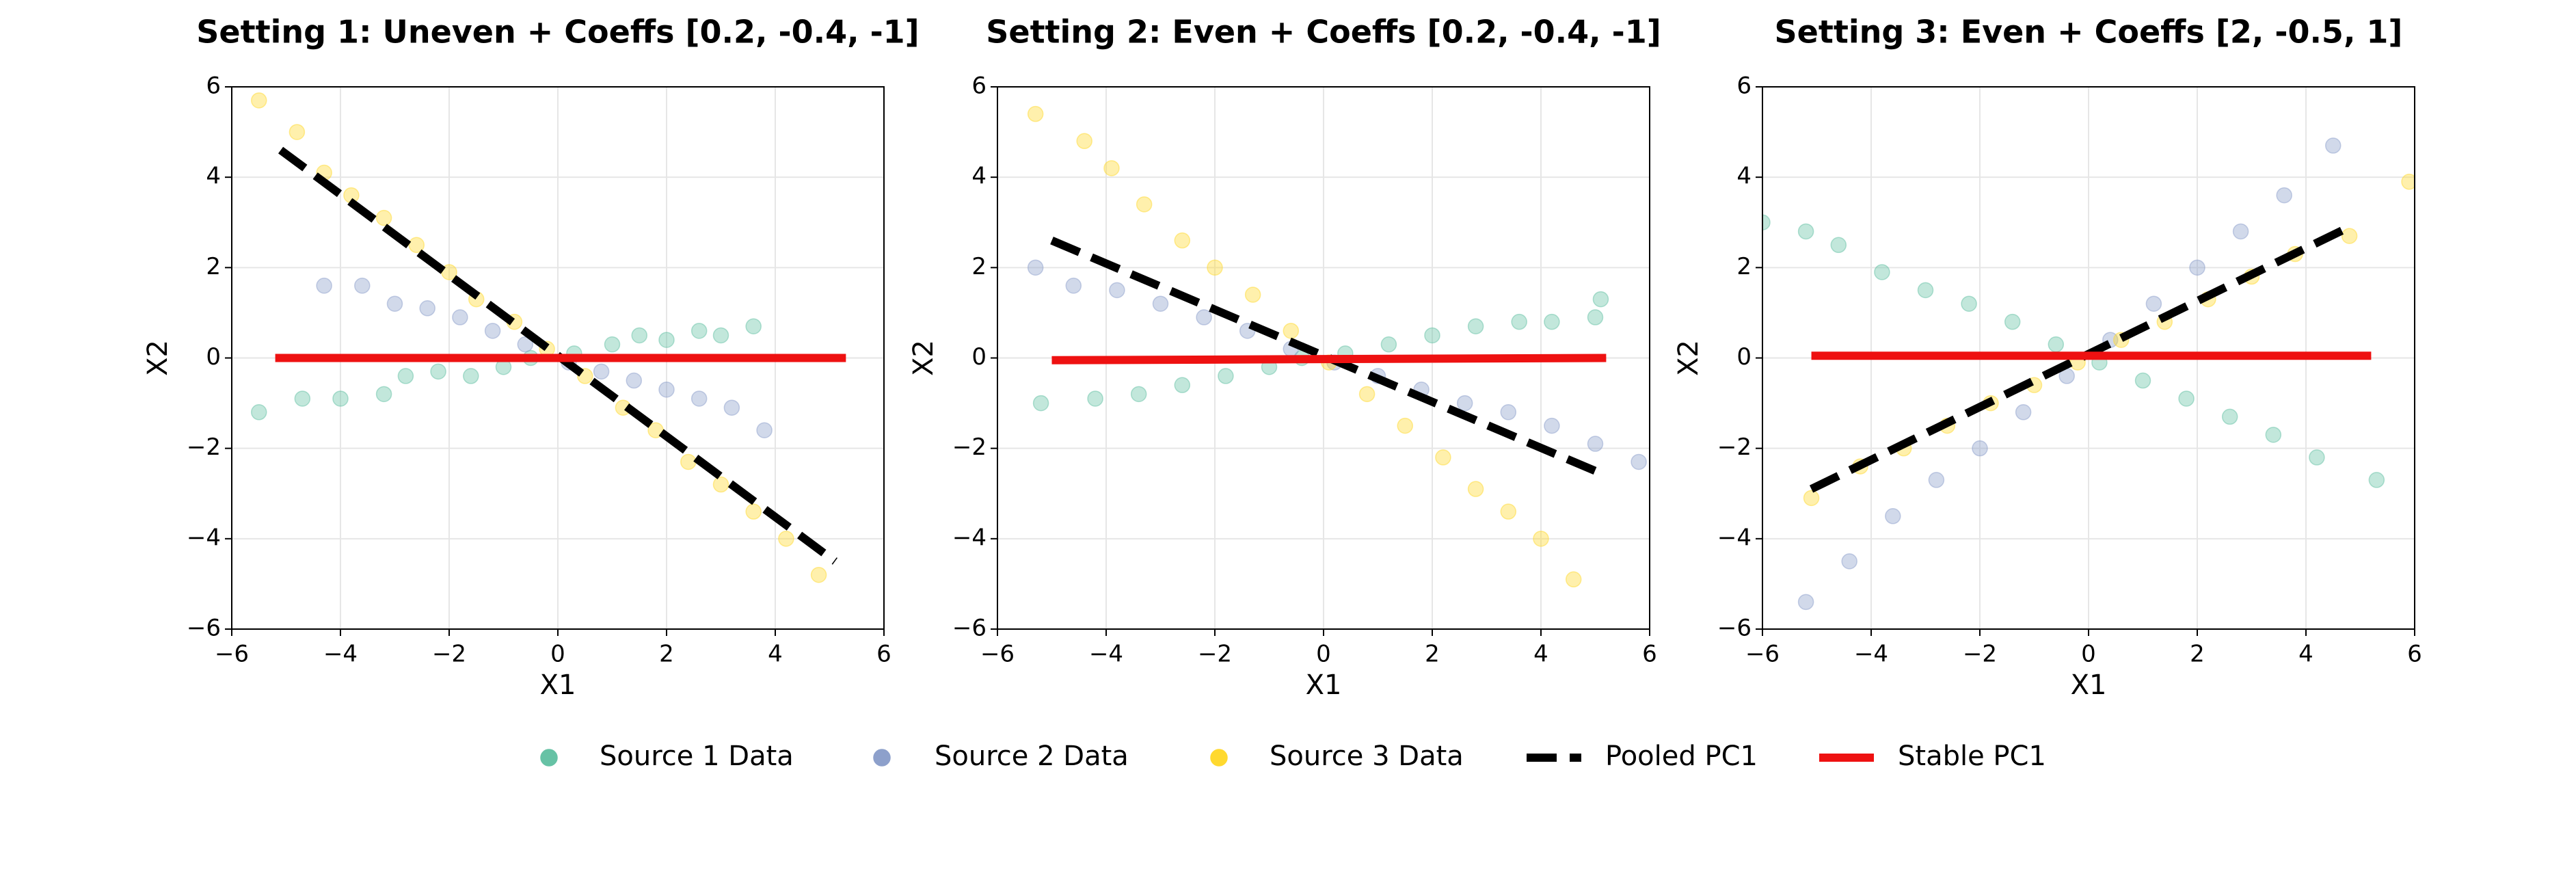 This screenshot has height=878, width=2576. Describe the element at coordinates (2080, 358) in the screenshot. I see `pooled-line` at that location.